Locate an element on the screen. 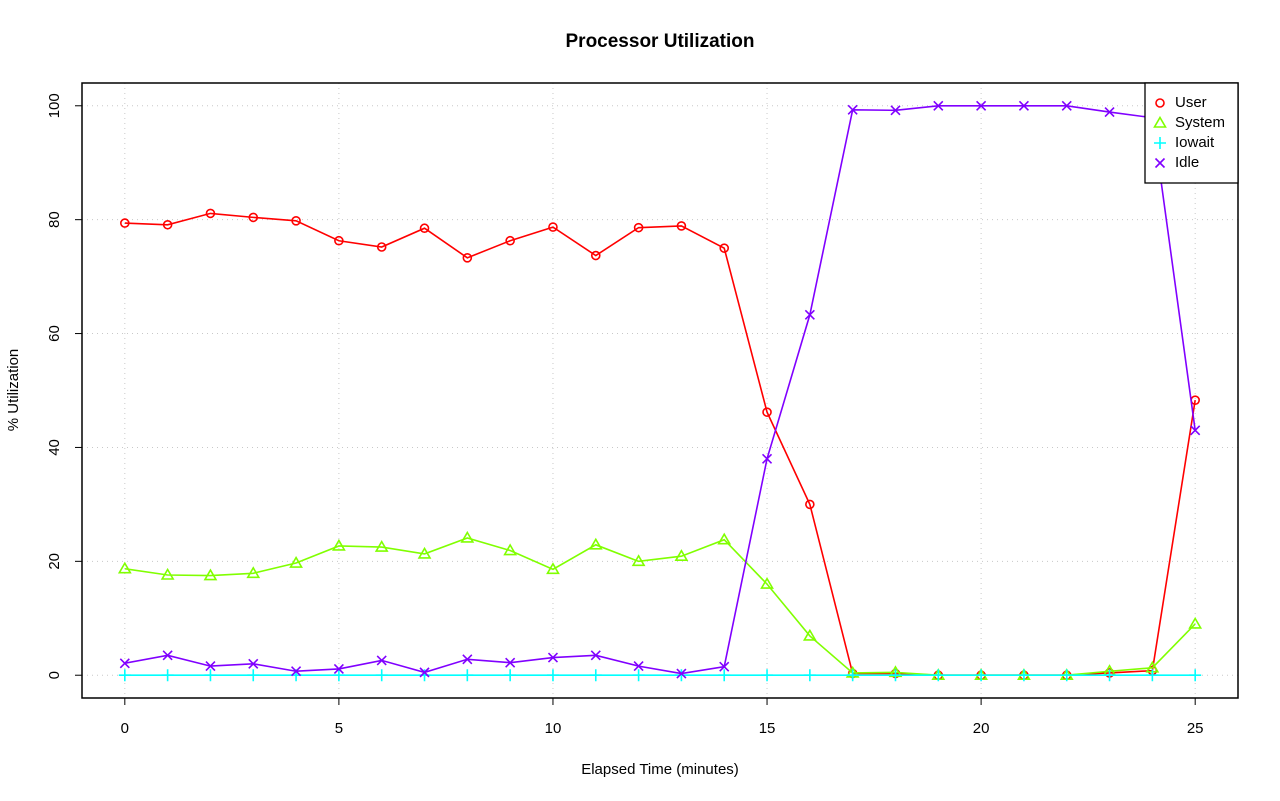  x-tick-label: 10 is located at coordinates (553, 728).